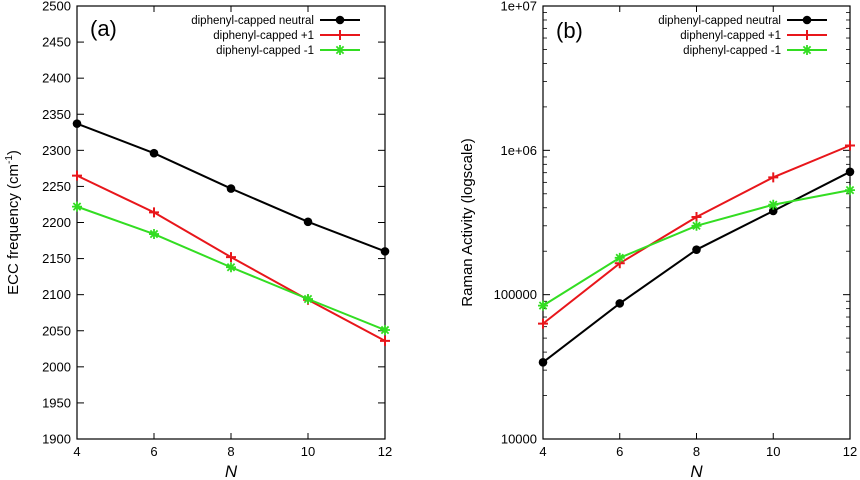  What do you see at coordinates (56, 78) in the screenshot?
I see `y-tick-label: 2400` at bounding box center [56, 78].